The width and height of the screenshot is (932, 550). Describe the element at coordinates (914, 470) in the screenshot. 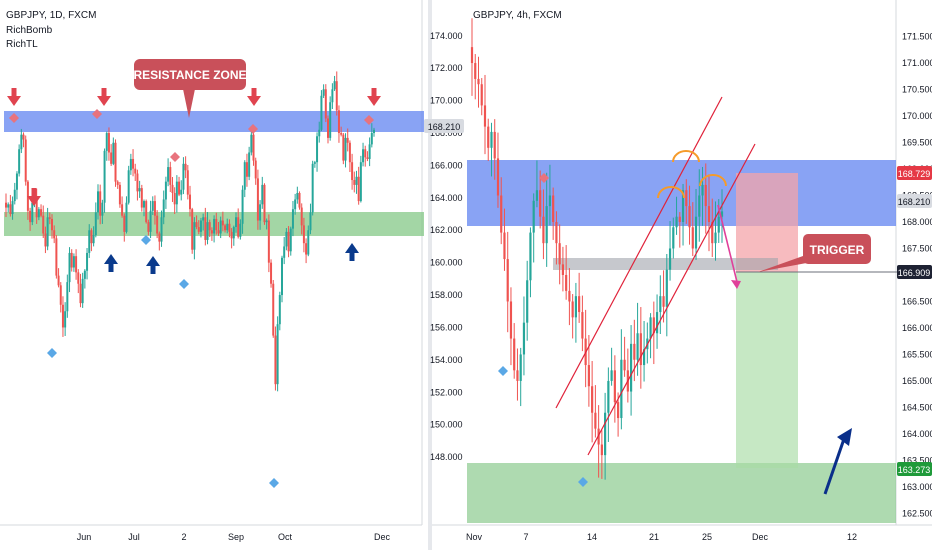

I see `price-tag-target-text: 163.273` at that location.